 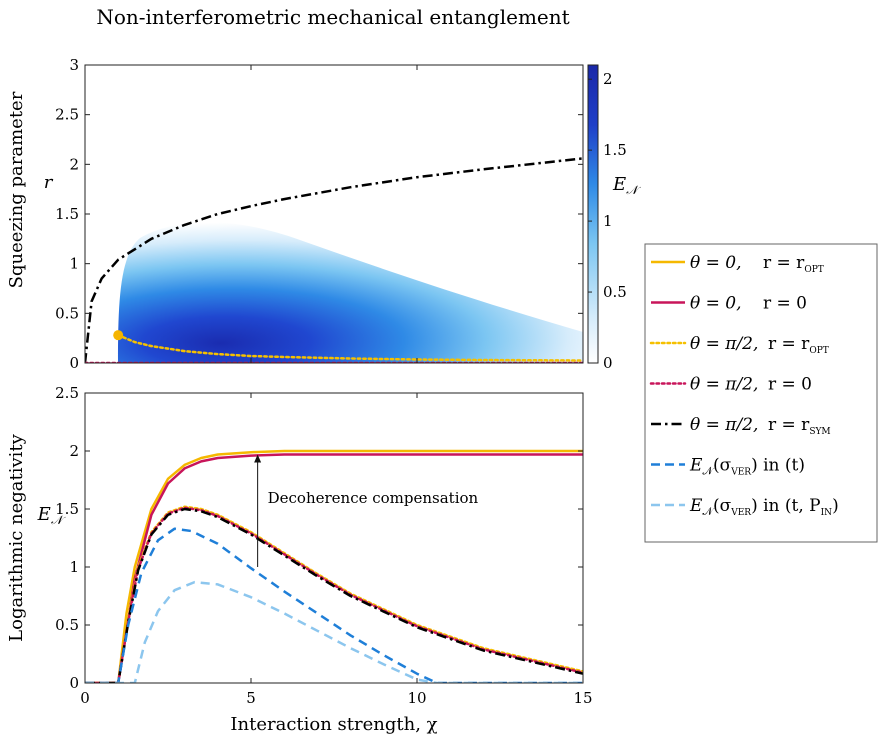 What do you see at coordinates (582, 698) in the screenshot?
I see `bottom-xtick-label-3: 15` at bounding box center [582, 698].